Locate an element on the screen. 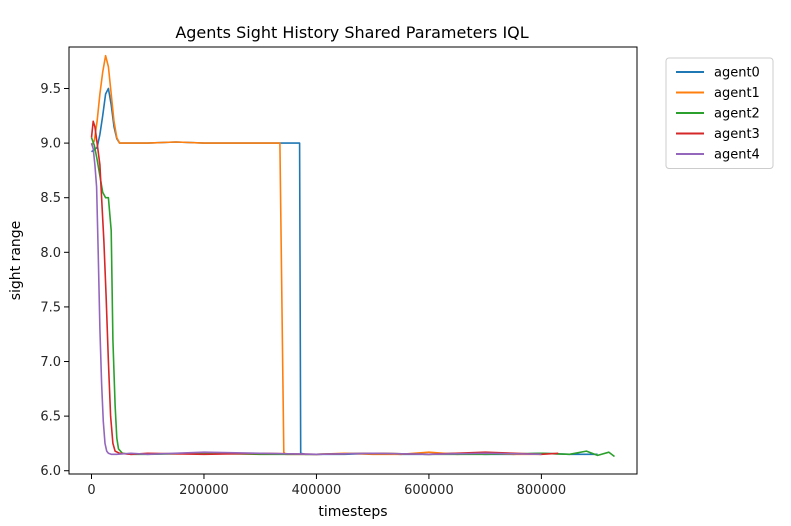 The width and height of the screenshot is (791, 526). x-tick-label: 600000 is located at coordinates (429, 490).